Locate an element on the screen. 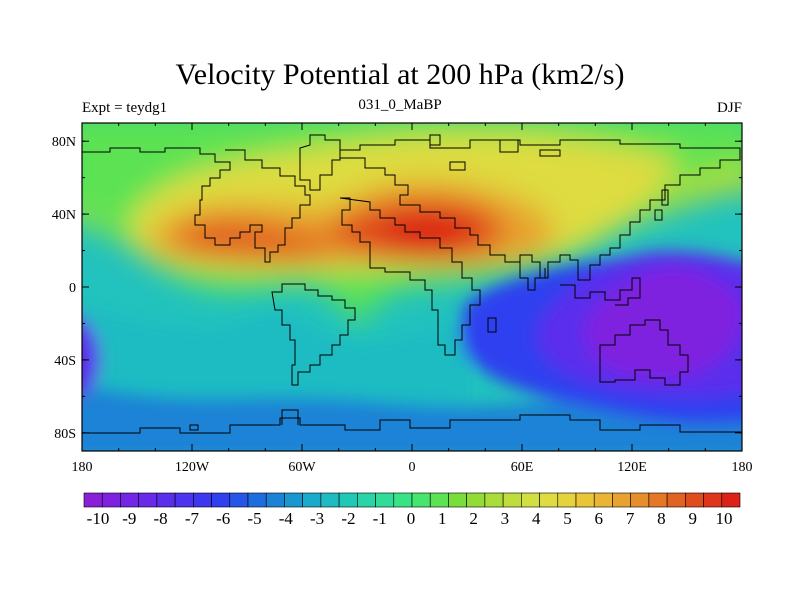 The height and width of the screenshot is (600, 800). coast-greenland is located at coordinates (320, 162).